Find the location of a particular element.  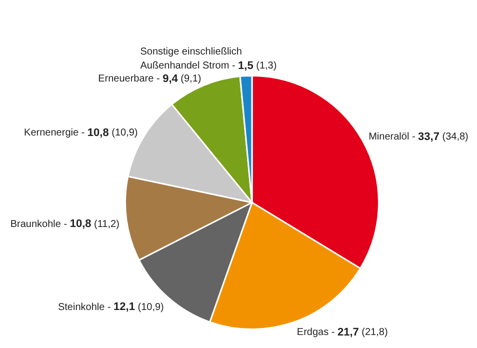

data-label: 1,5 (1,3) is located at coordinates (257, 66).